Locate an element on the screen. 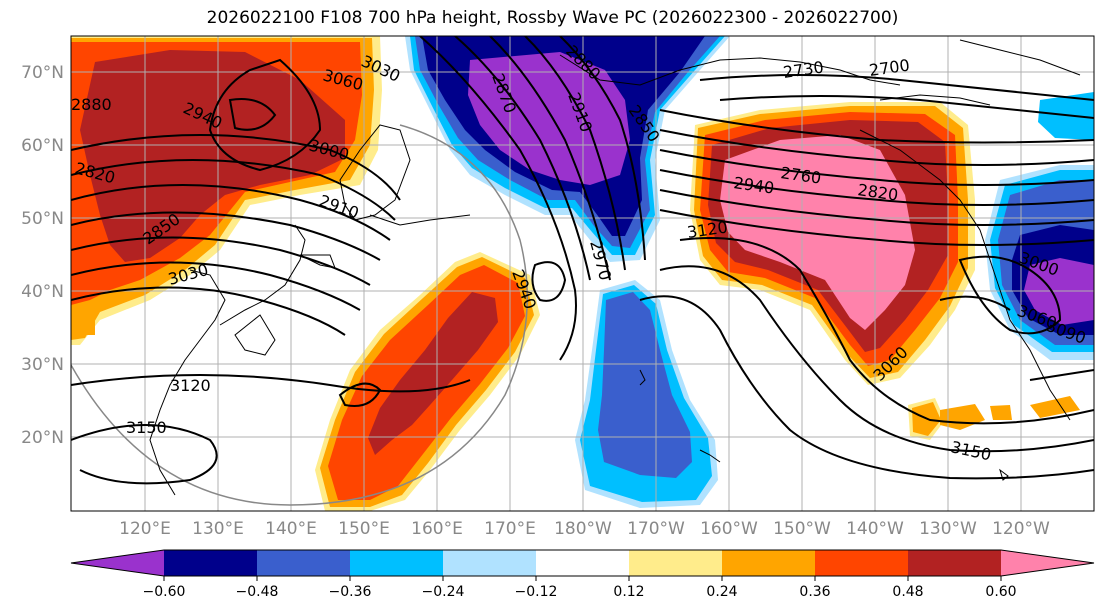 This screenshot has width=1105, height=604. colorbar-tick-label: −0.60 is located at coordinates (164, 592).